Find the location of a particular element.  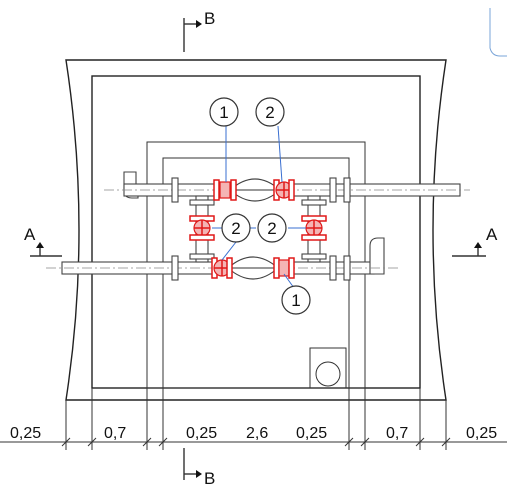

callout-2-left: 2 is located at coordinates (236, 228).